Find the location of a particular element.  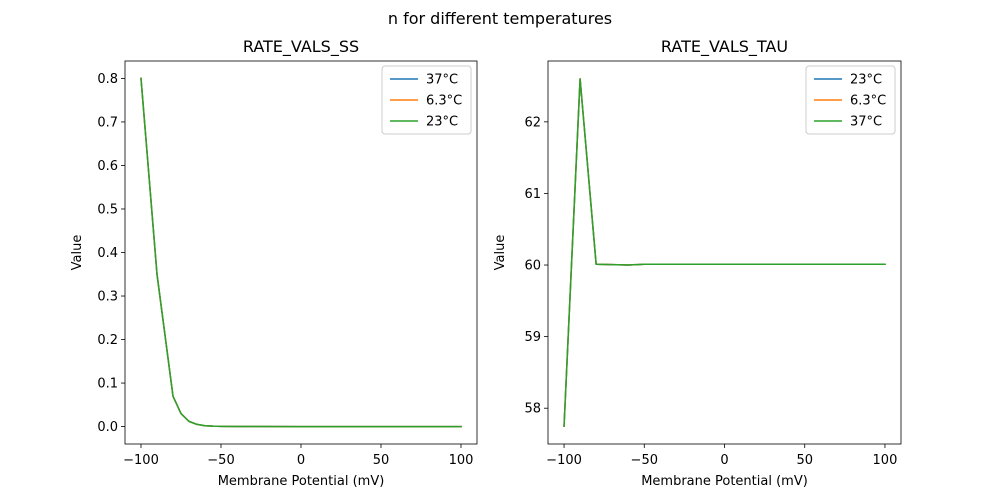

chart1-y-tick-label: 58 is located at coordinates (532, 409).